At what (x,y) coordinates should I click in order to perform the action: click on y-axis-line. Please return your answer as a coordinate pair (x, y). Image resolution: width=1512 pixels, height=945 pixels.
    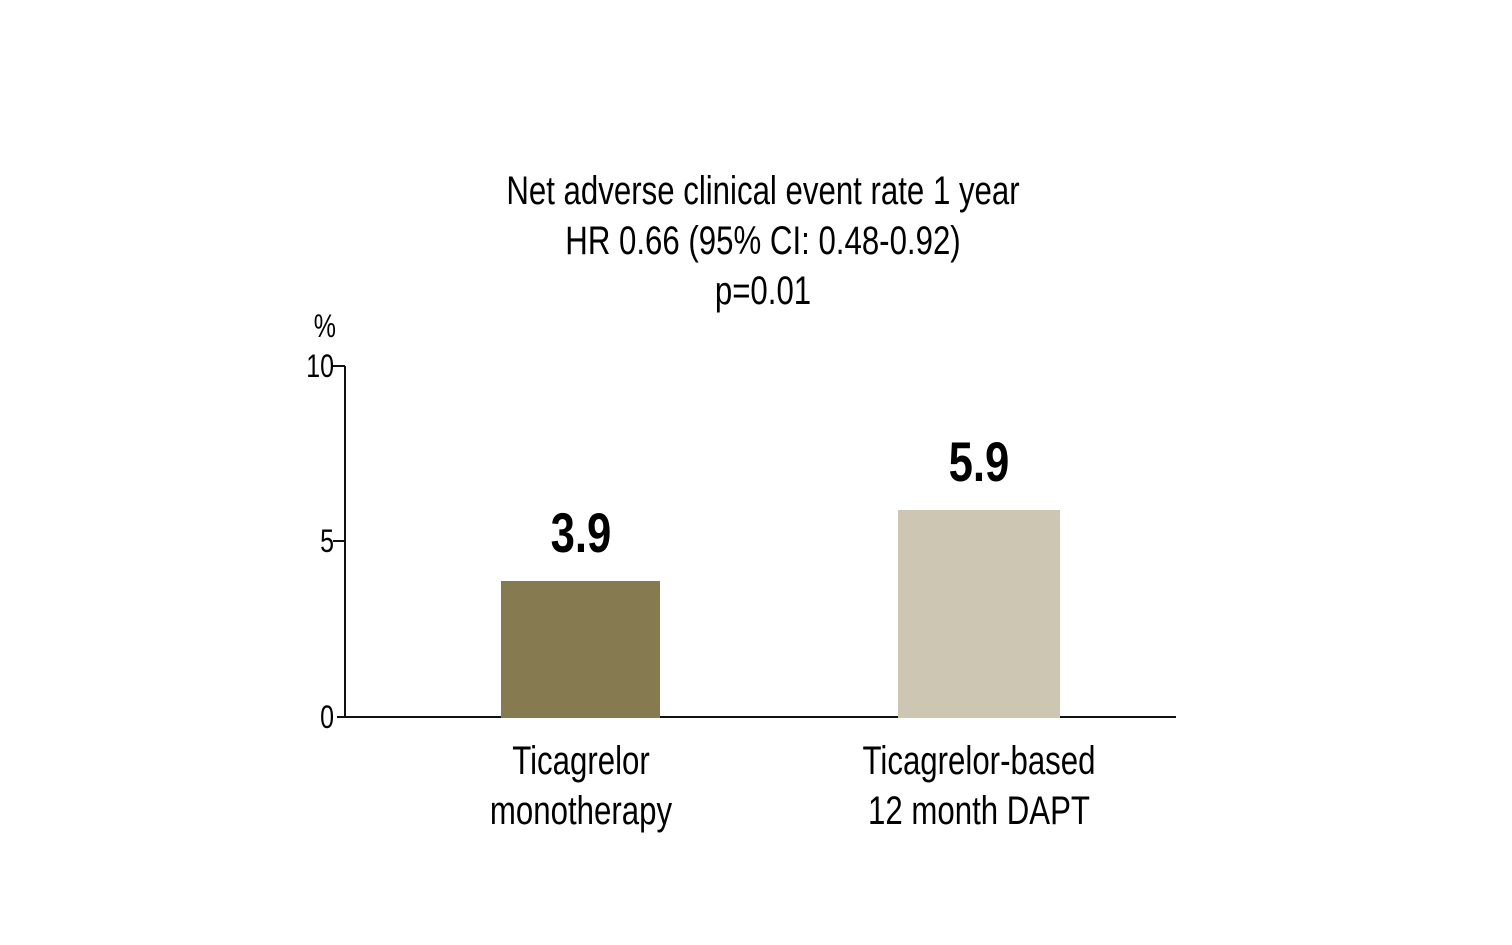
    Looking at the image, I should click on (345, 542).